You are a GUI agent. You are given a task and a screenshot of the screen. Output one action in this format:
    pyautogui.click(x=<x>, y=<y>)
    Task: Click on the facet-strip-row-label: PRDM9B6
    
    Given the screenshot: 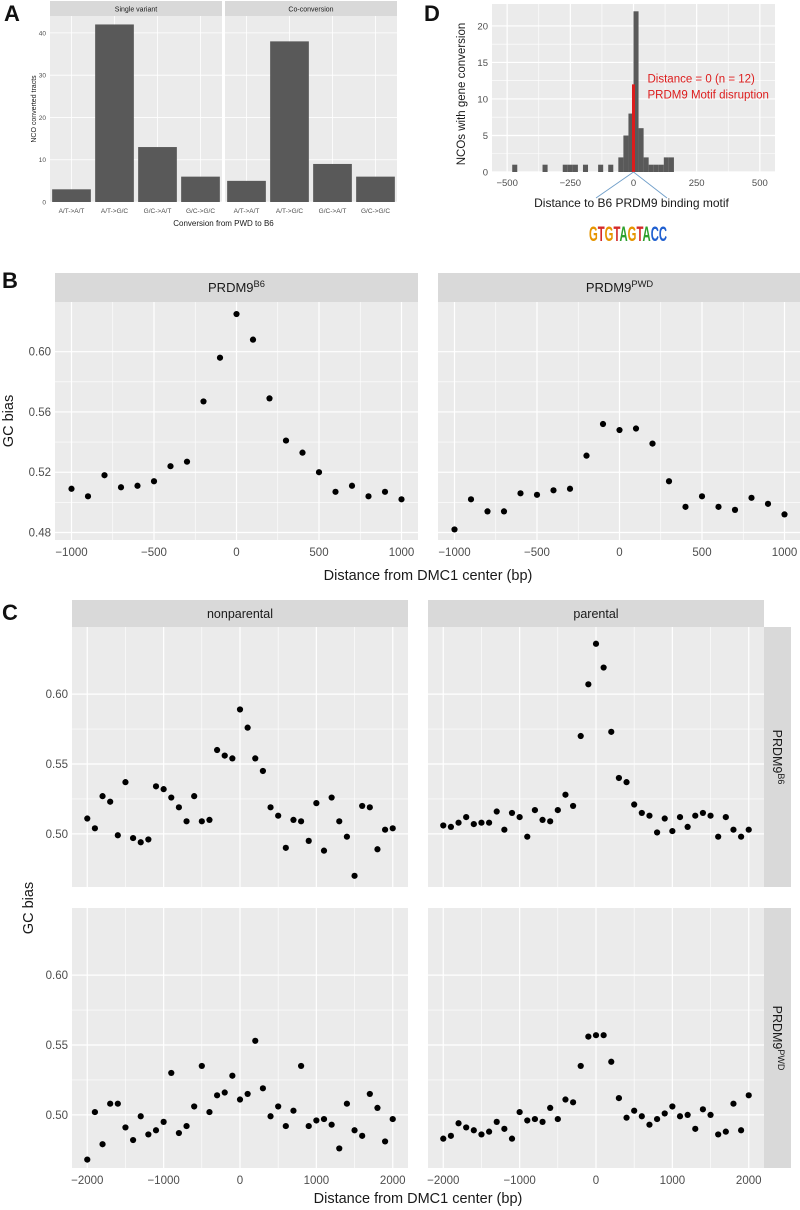 What is the action you would take?
    pyautogui.click(x=778, y=757)
    